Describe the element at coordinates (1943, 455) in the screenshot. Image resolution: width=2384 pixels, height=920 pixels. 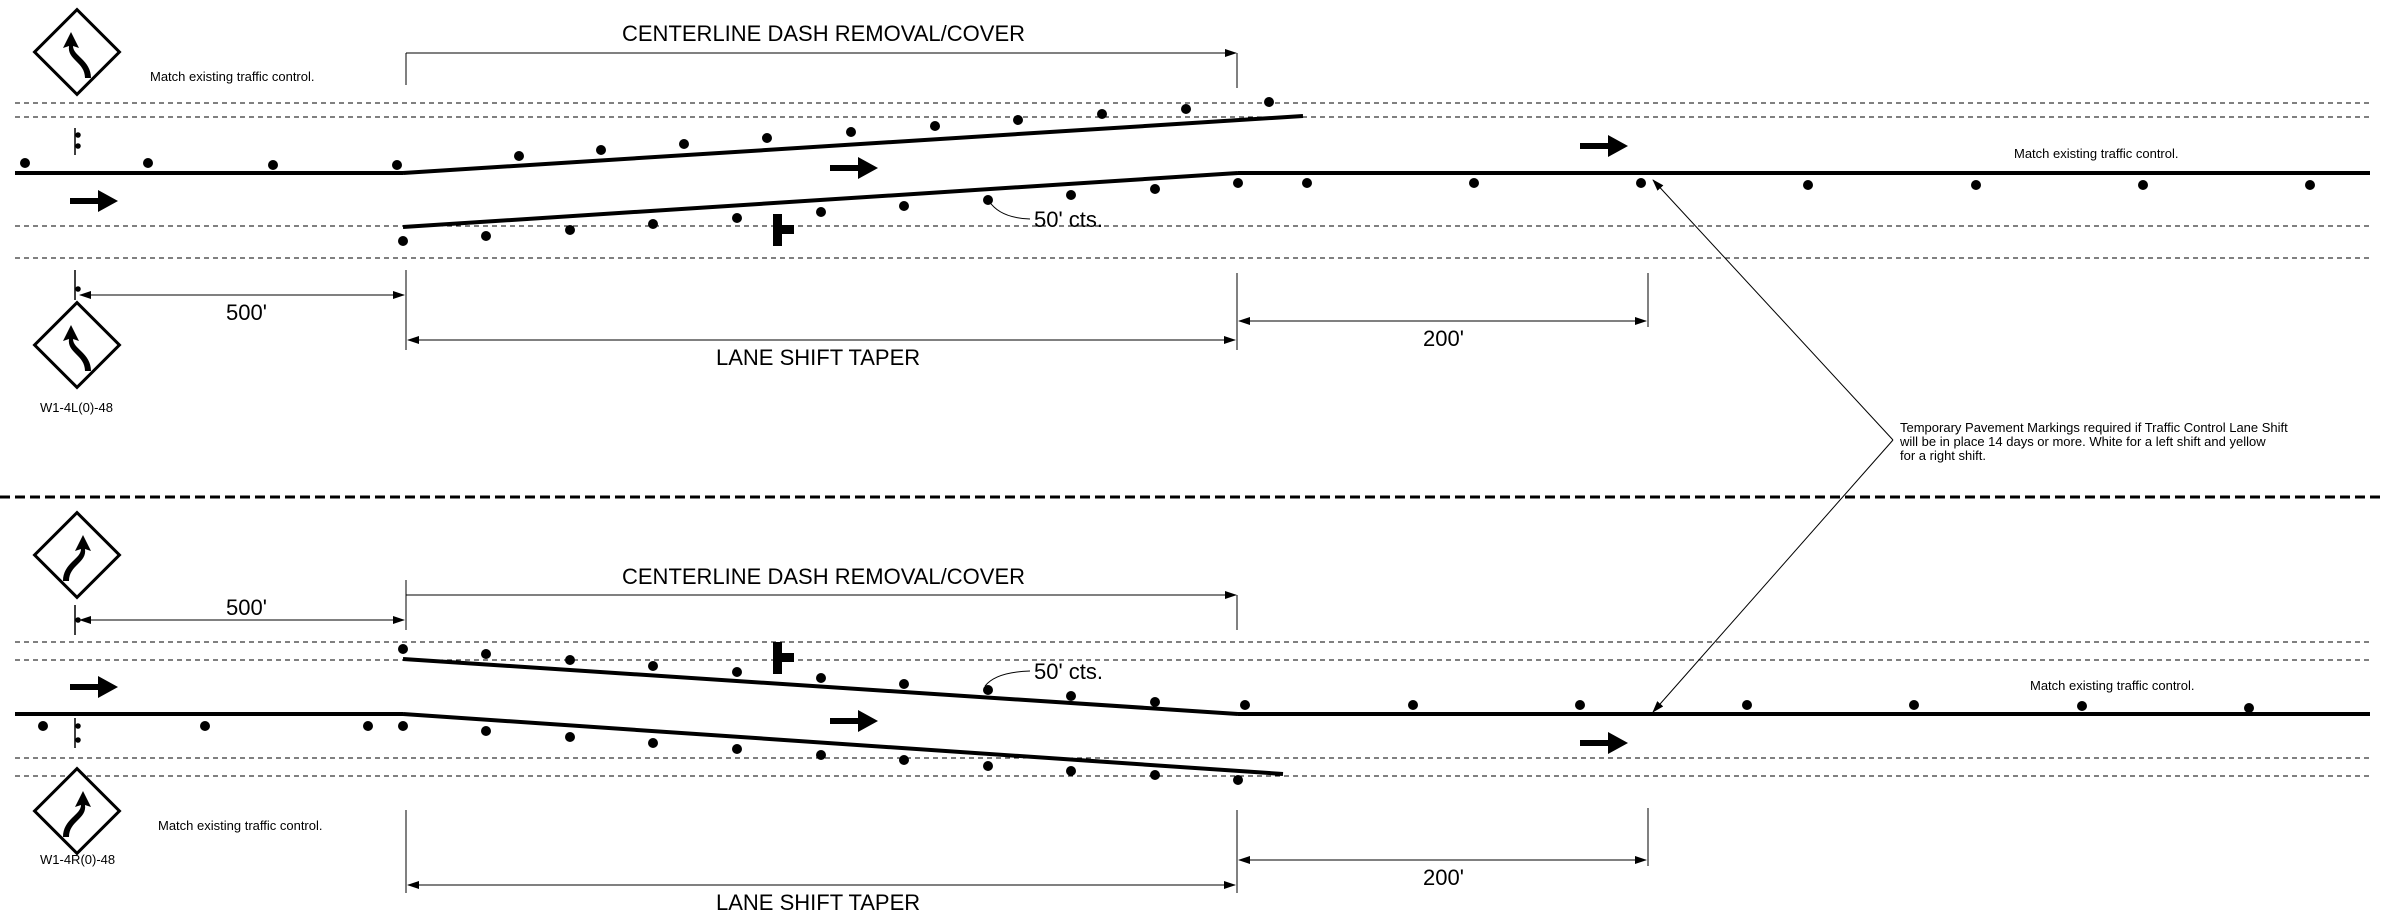
I see `temp-note-line: for a right shift.` at that location.